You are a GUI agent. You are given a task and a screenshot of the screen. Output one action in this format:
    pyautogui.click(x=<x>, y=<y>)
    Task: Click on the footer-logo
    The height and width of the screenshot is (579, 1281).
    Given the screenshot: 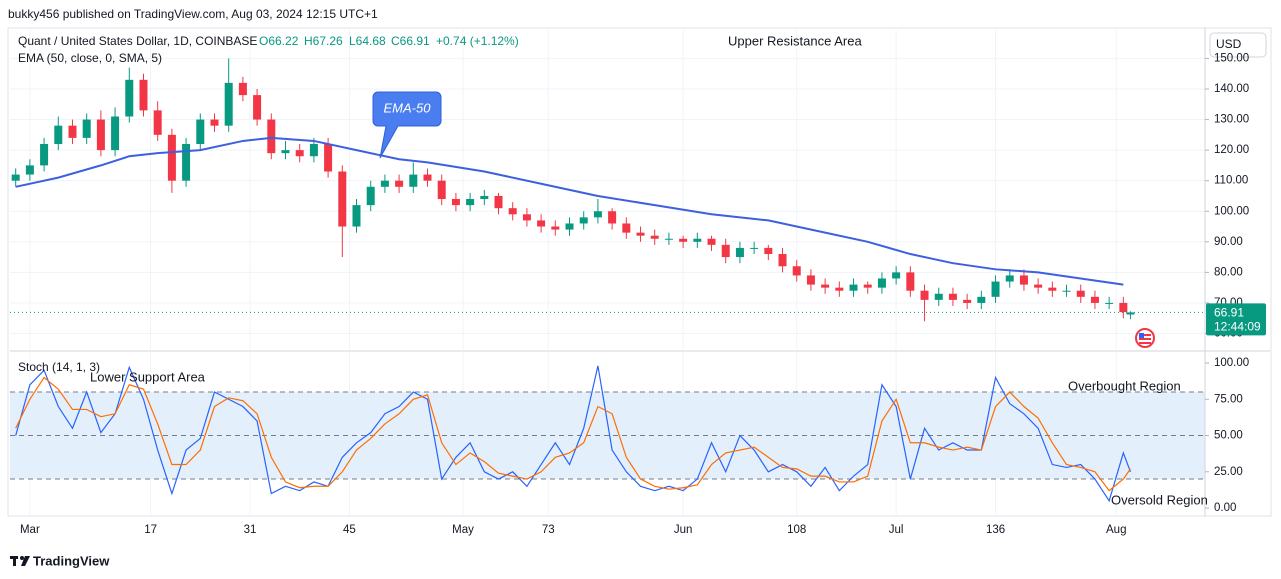 What is the action you would take?
    pyautogui.click(x=20, y=561)
    